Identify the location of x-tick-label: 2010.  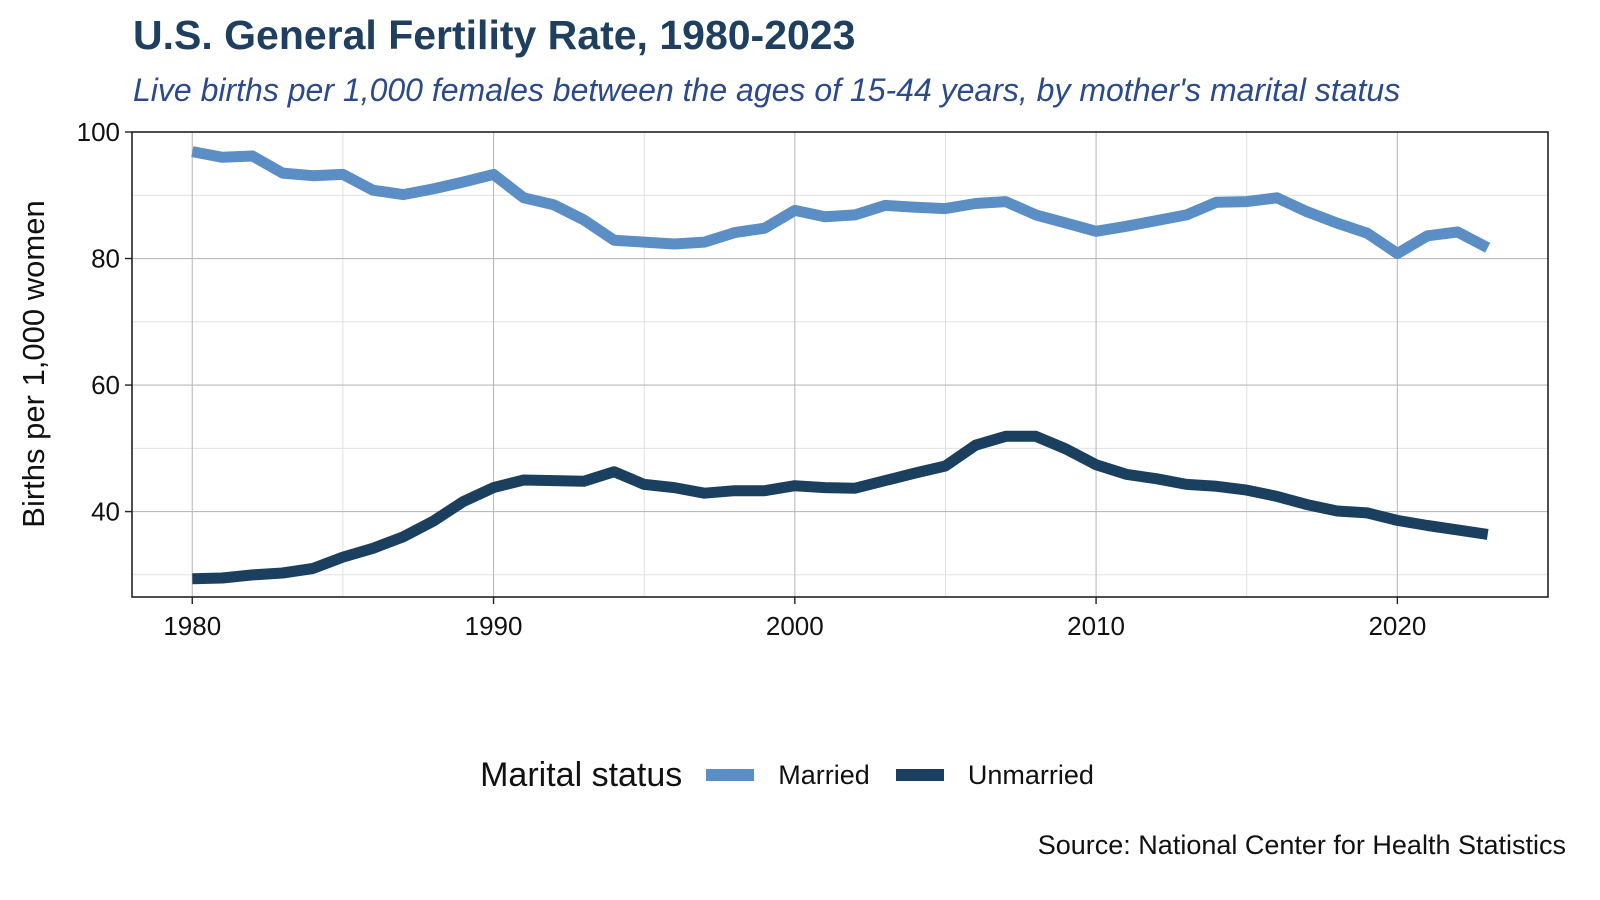
(1096, 626).